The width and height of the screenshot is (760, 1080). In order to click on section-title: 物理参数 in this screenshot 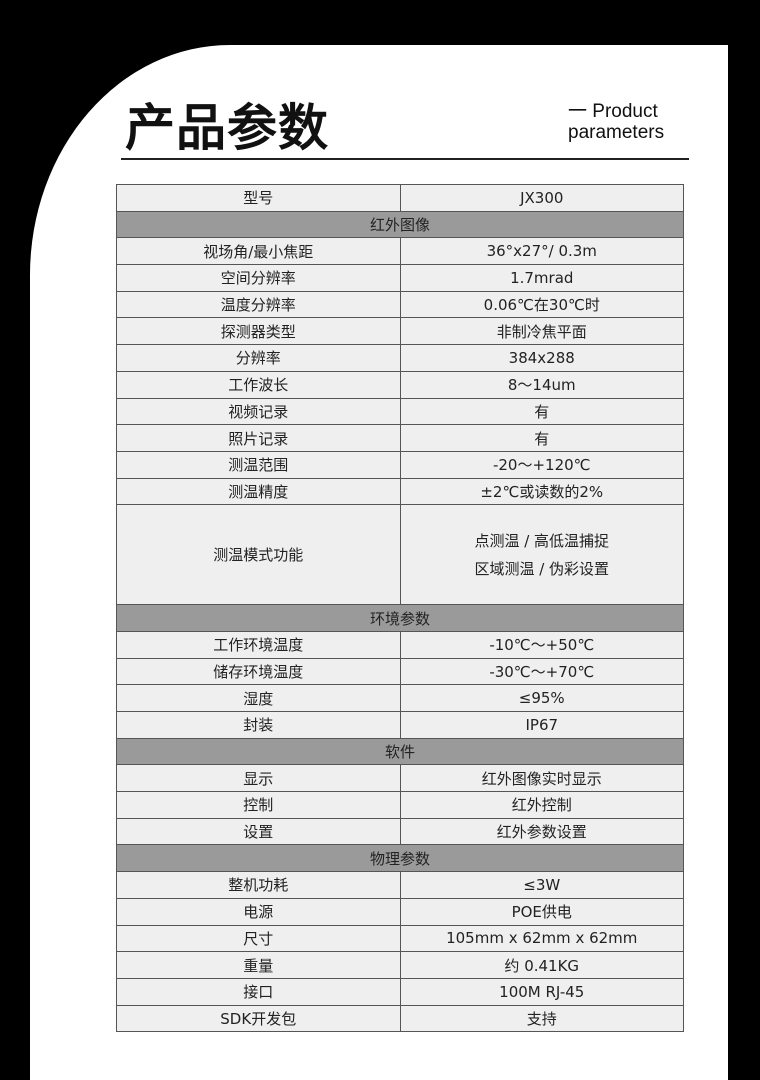, I will do `click(400, 858)`.